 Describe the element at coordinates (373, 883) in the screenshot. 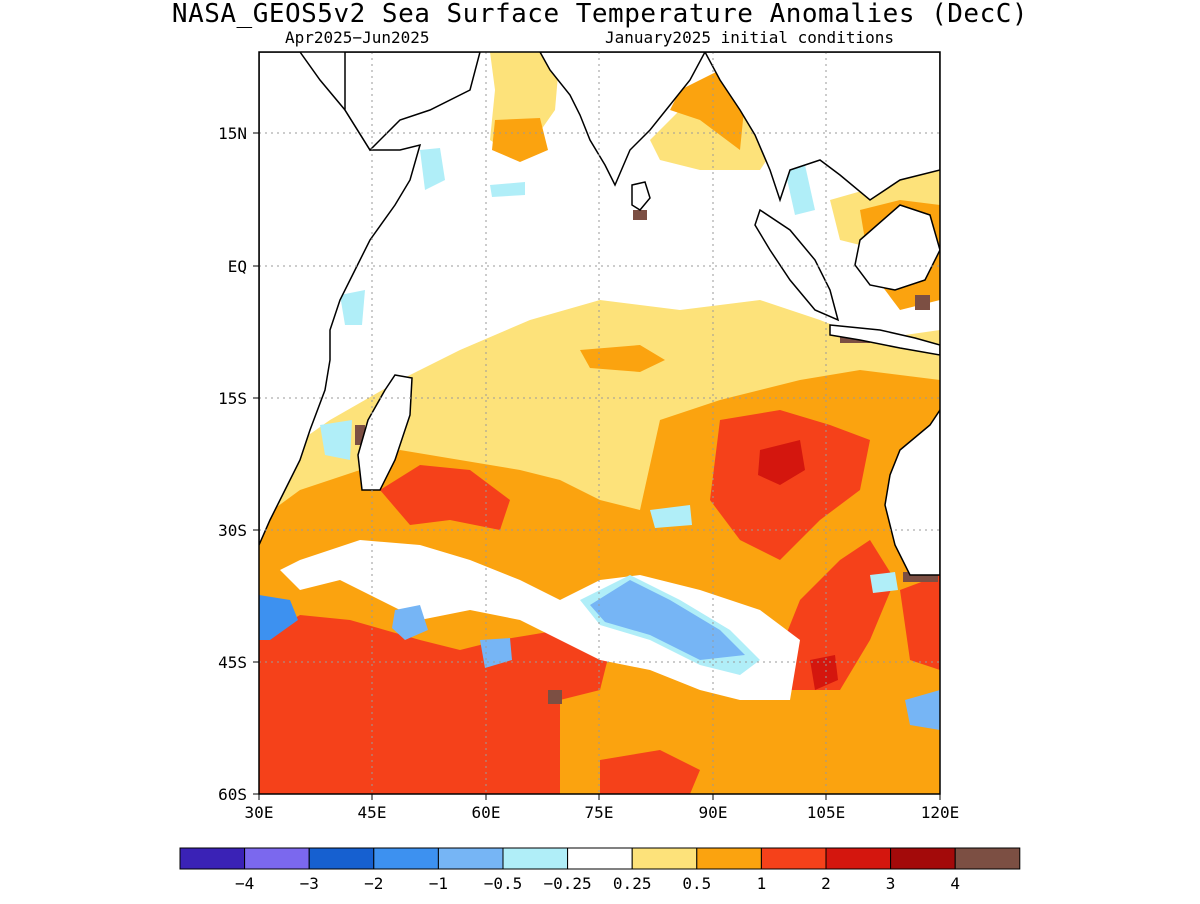

I see `colorbar-label: −2` at that location.